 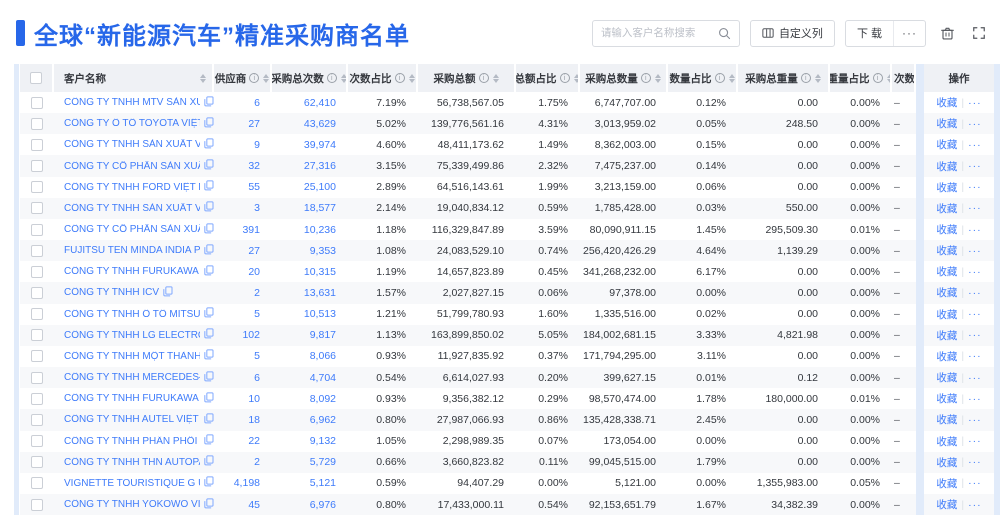 I want to click on column-header-weightpct: 重量占比 i, so click(x=861, y=78).